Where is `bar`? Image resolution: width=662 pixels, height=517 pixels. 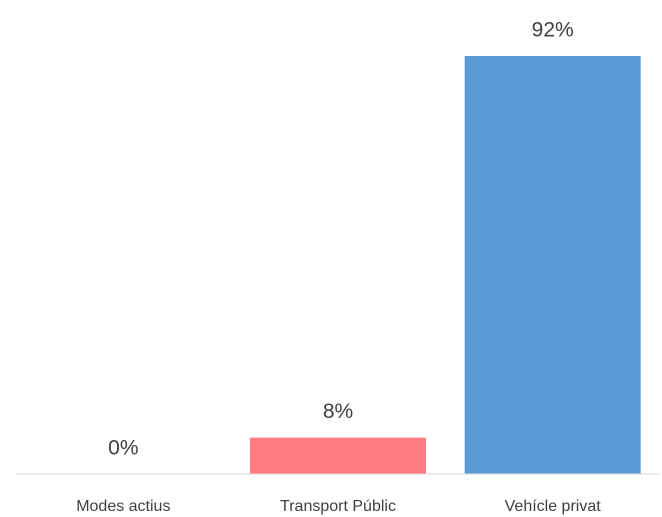
bar is located at coordinates (338, 455).